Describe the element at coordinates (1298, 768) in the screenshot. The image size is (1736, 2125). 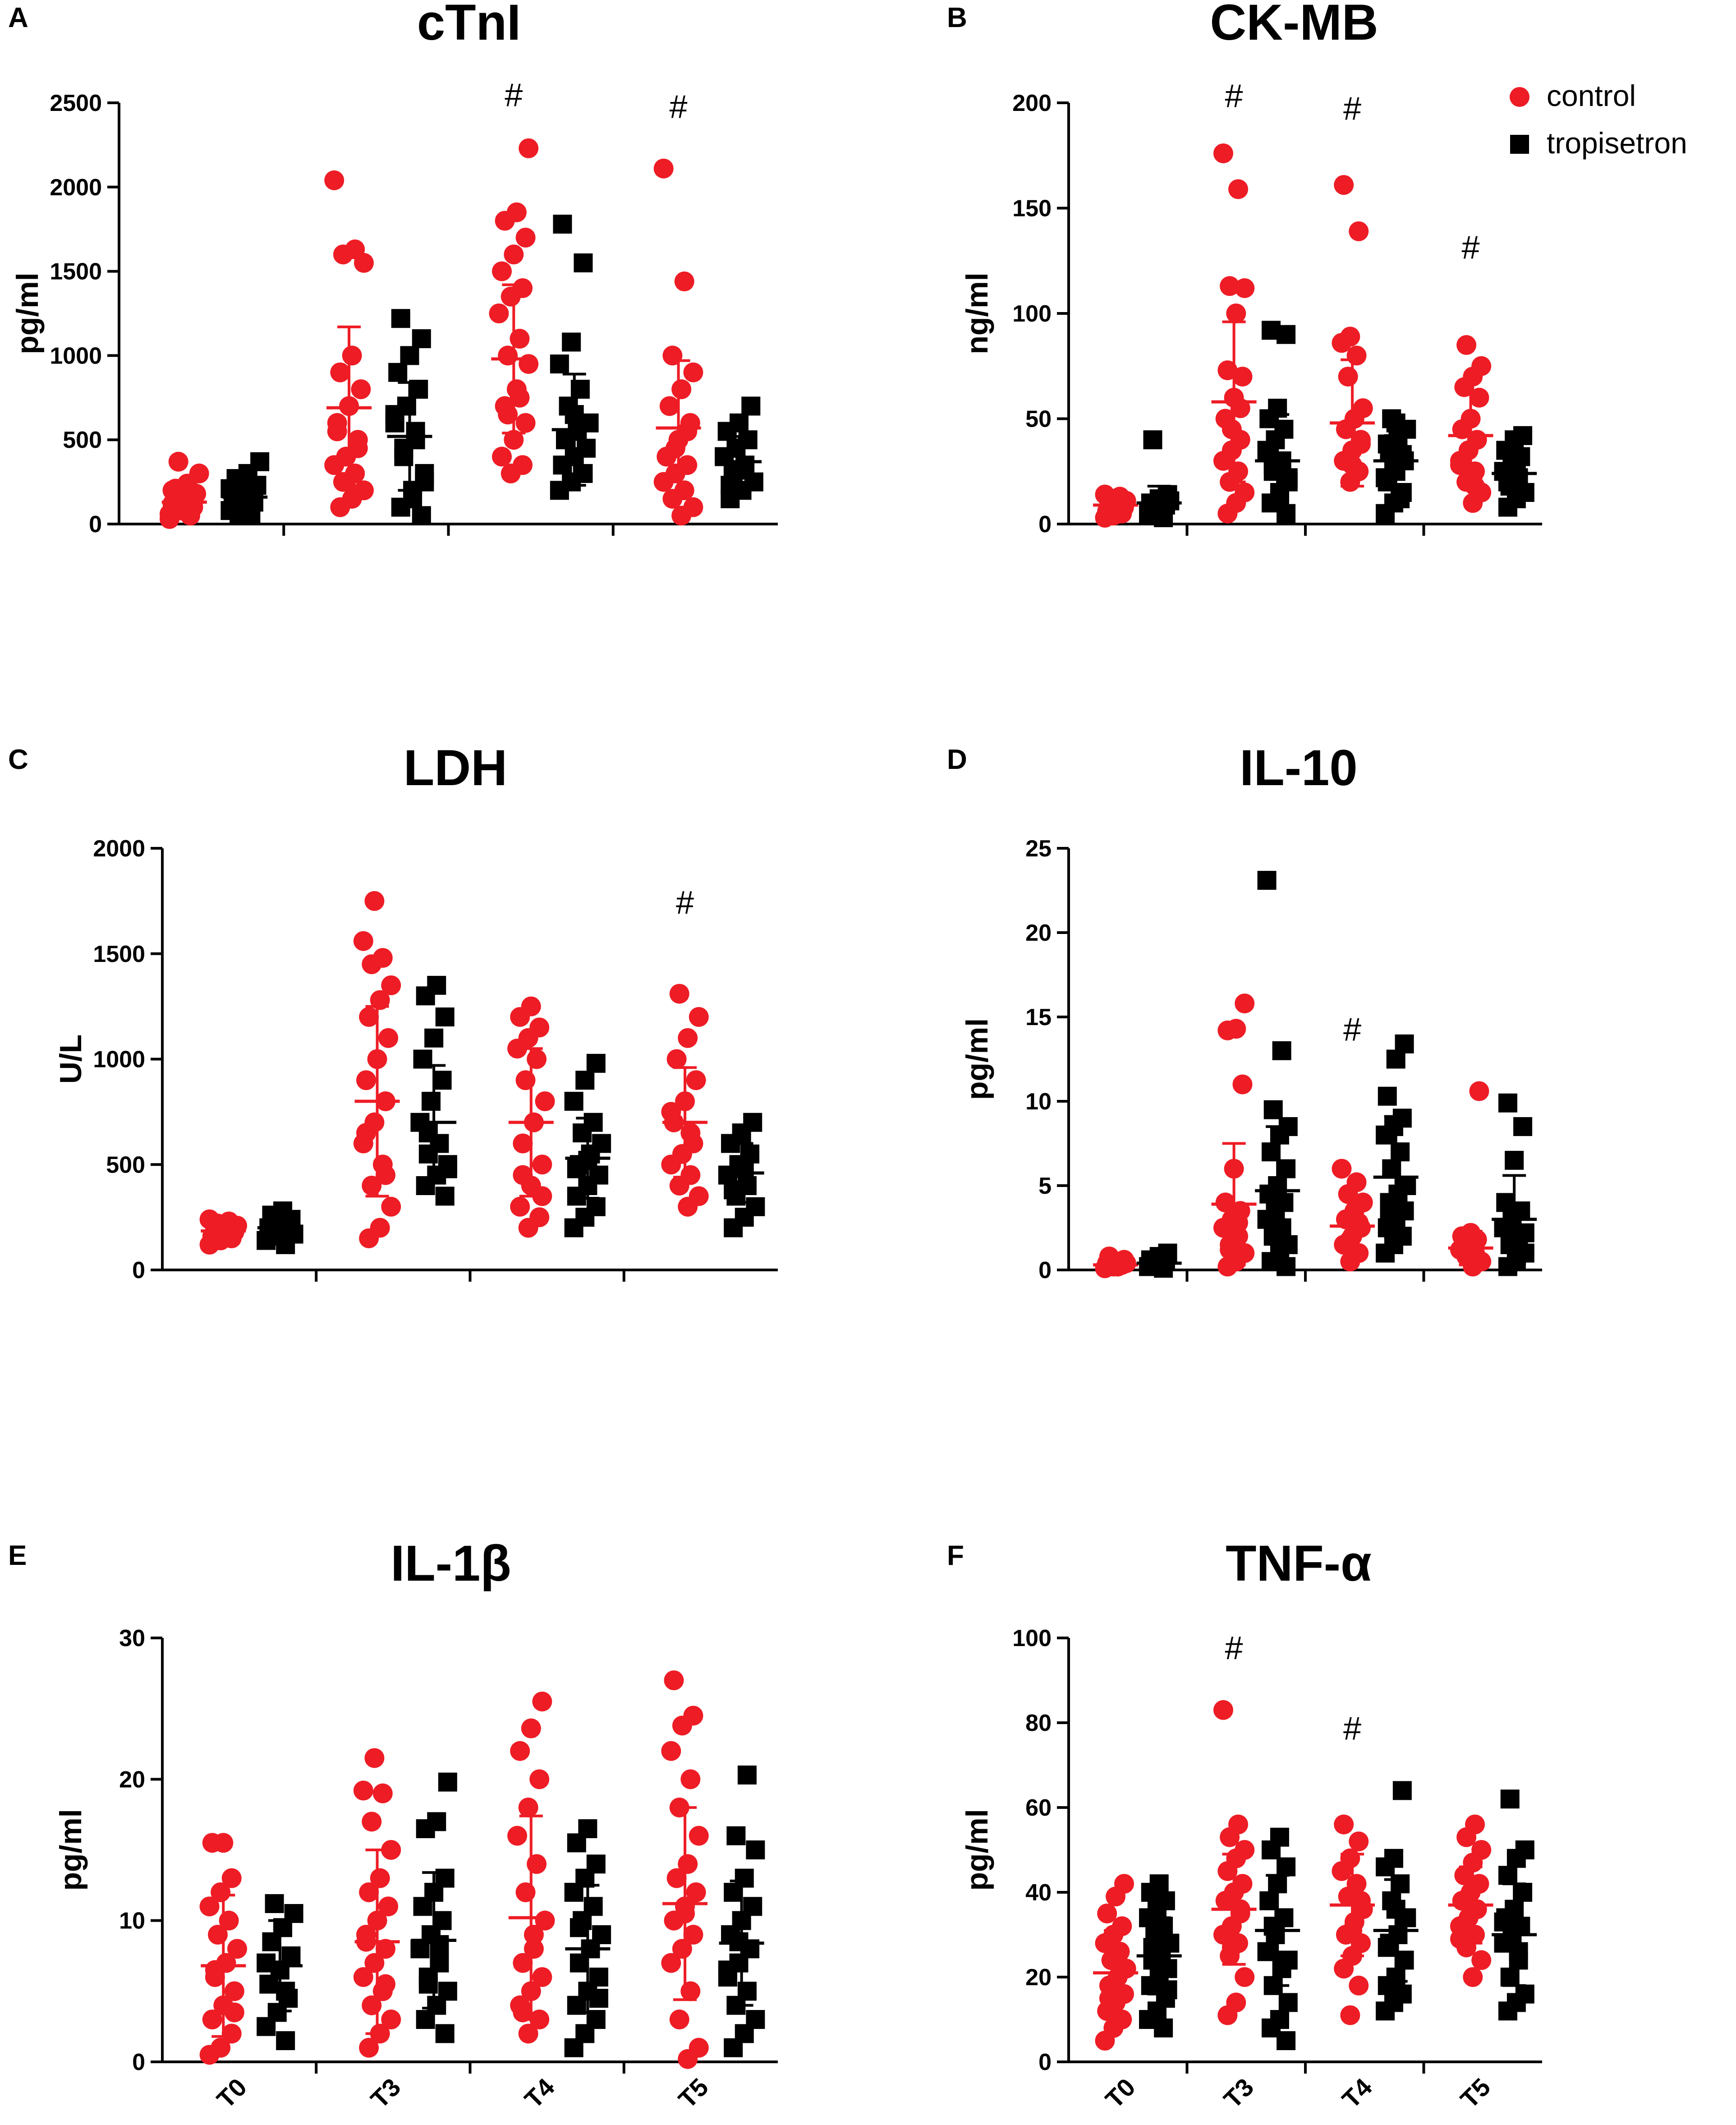
I see `chart-title: IL-10` at that location.